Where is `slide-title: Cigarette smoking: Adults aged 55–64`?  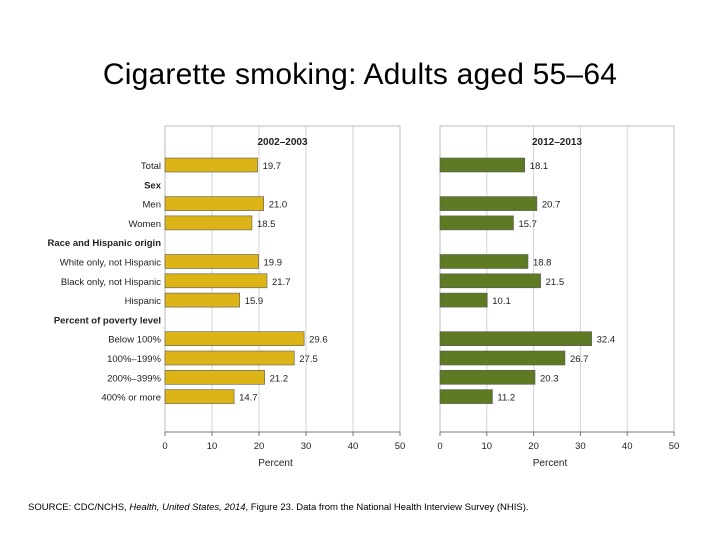
slide-title: Cigarette smoking: Adults aged 55–64 is located at coordinates (360, 74).